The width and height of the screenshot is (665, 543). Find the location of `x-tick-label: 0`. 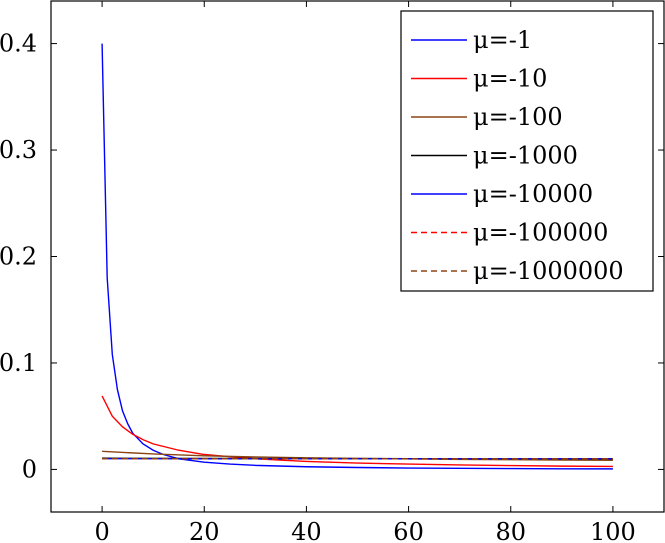

x-tick-label: 0 is located at coordinates (101, 530).